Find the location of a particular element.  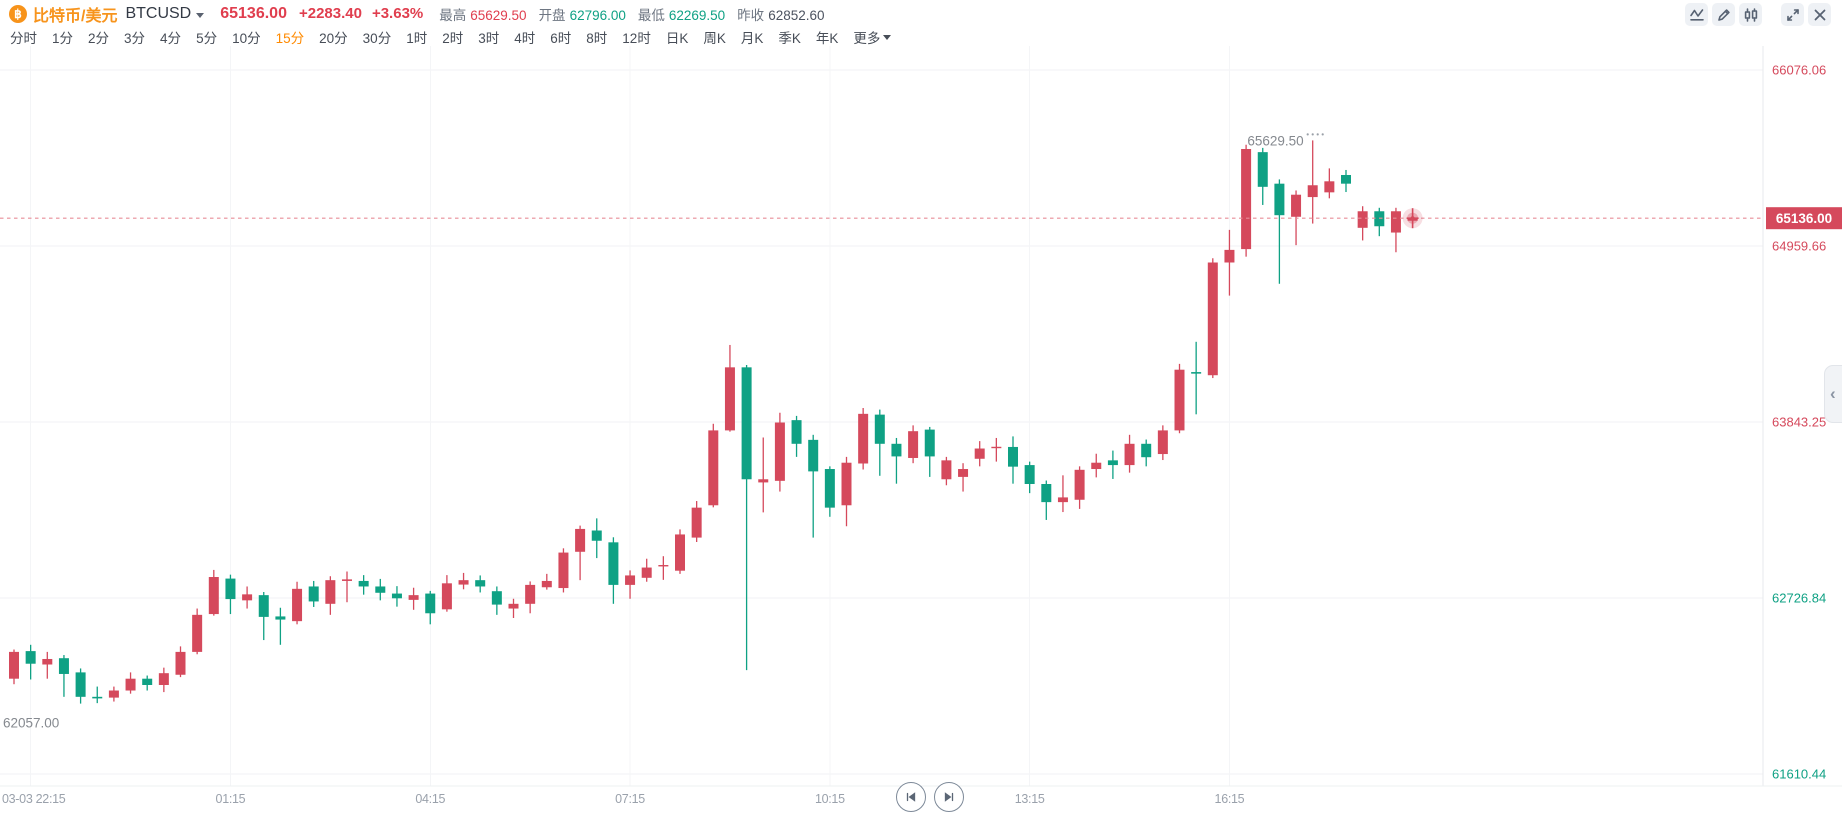

stat-high-label: 最高 is located at coordinates (453, 15).